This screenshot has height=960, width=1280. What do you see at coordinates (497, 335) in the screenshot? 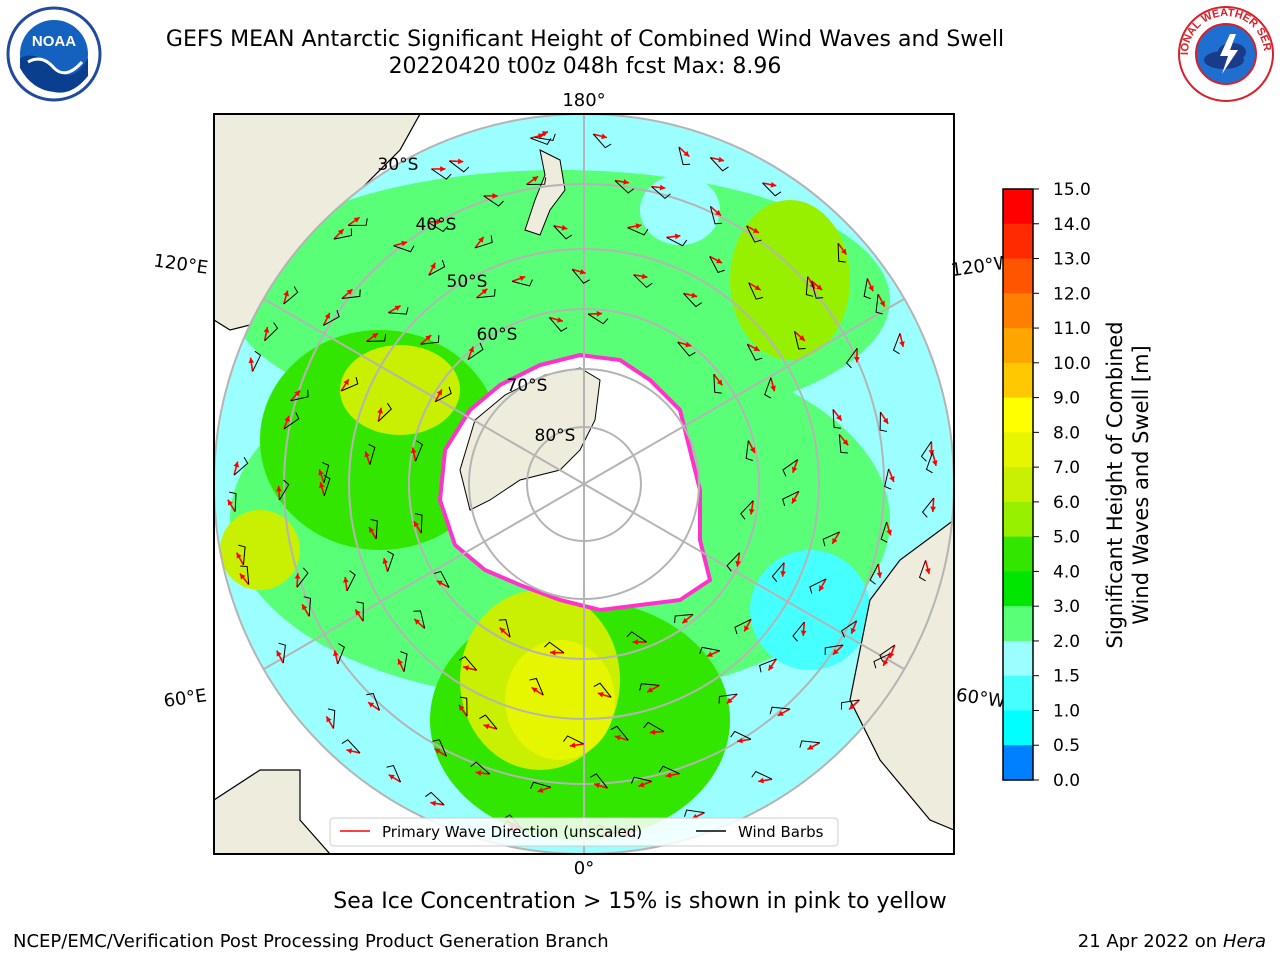
I see `lat-label-60s: 60°S` at bounding box center [497, 335].